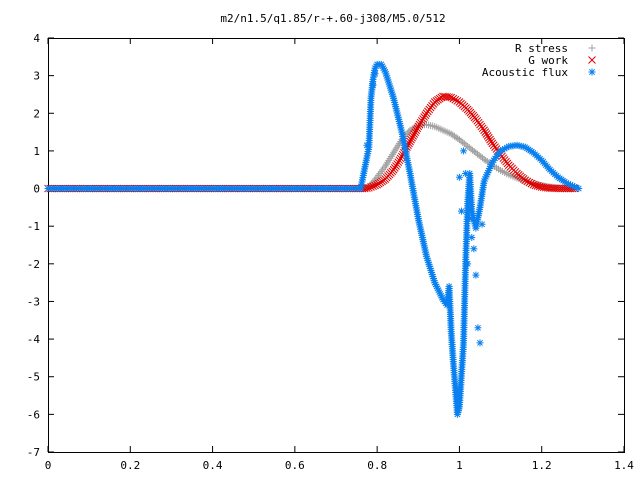 Image resolution: width=640 pixels, height=480 pixels. Describe the element at coordinates (377, 465) in the screenshot. I see `x-tick-label: 0.8` at that location.